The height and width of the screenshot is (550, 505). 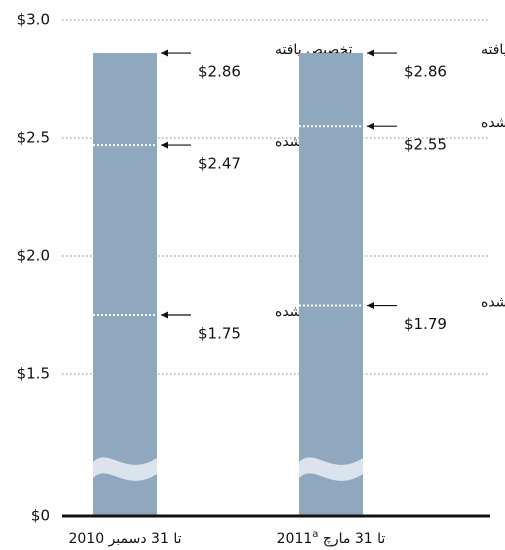 I want to click on data-label: $2.47, so click(x=219, y=164).